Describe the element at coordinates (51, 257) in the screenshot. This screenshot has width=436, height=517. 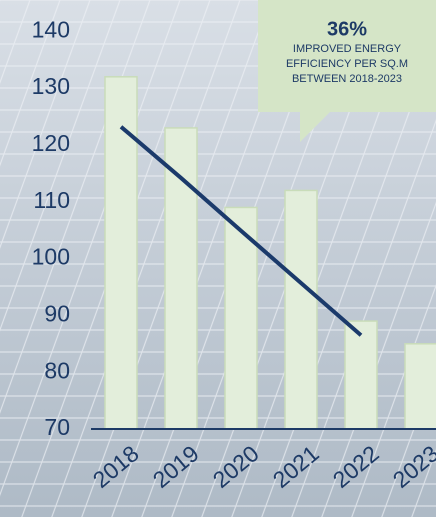
I see `y-tick-label: 100` at that location.